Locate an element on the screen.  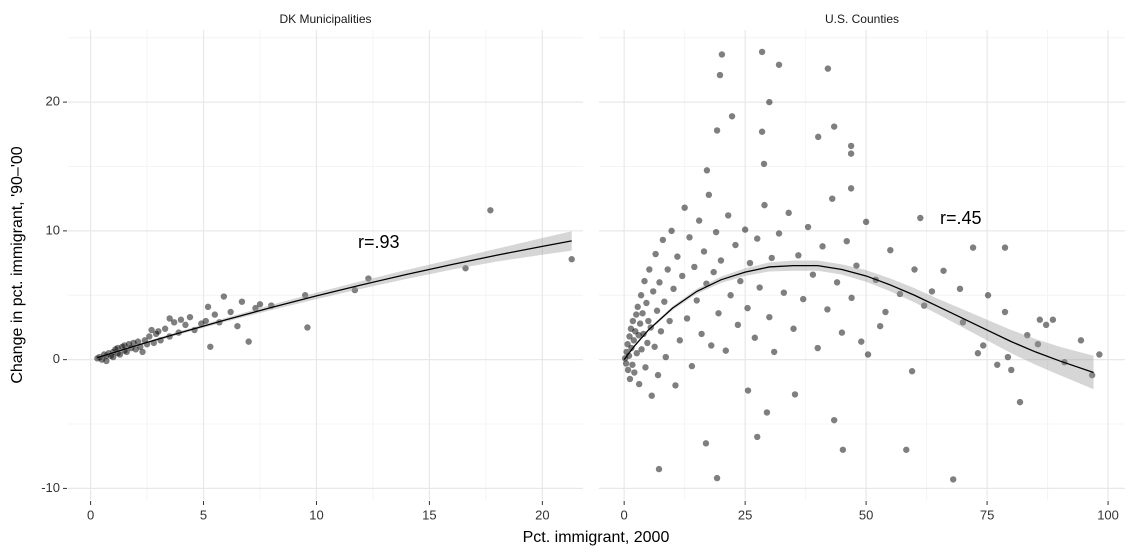
y-tick-label: 10 is located at coordinates (53, 229).